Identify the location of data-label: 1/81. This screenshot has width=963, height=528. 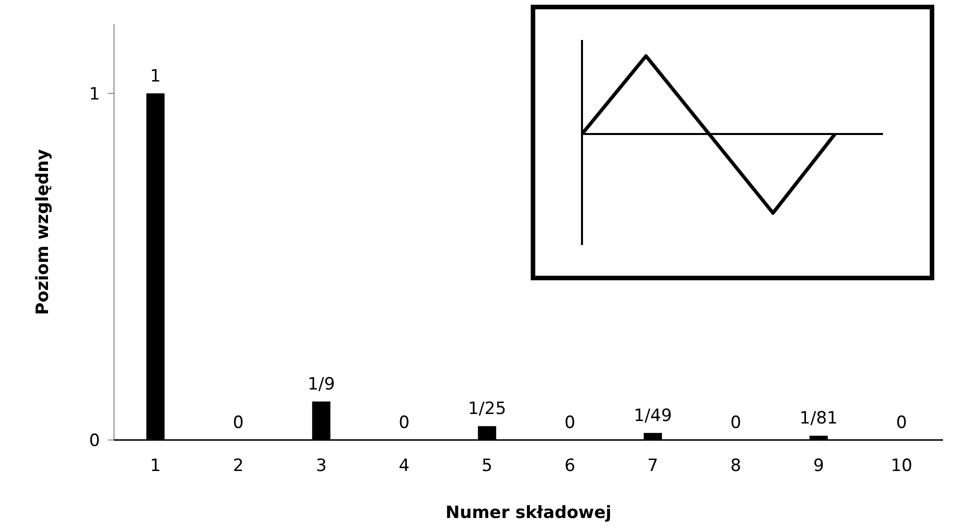
(819, 418).